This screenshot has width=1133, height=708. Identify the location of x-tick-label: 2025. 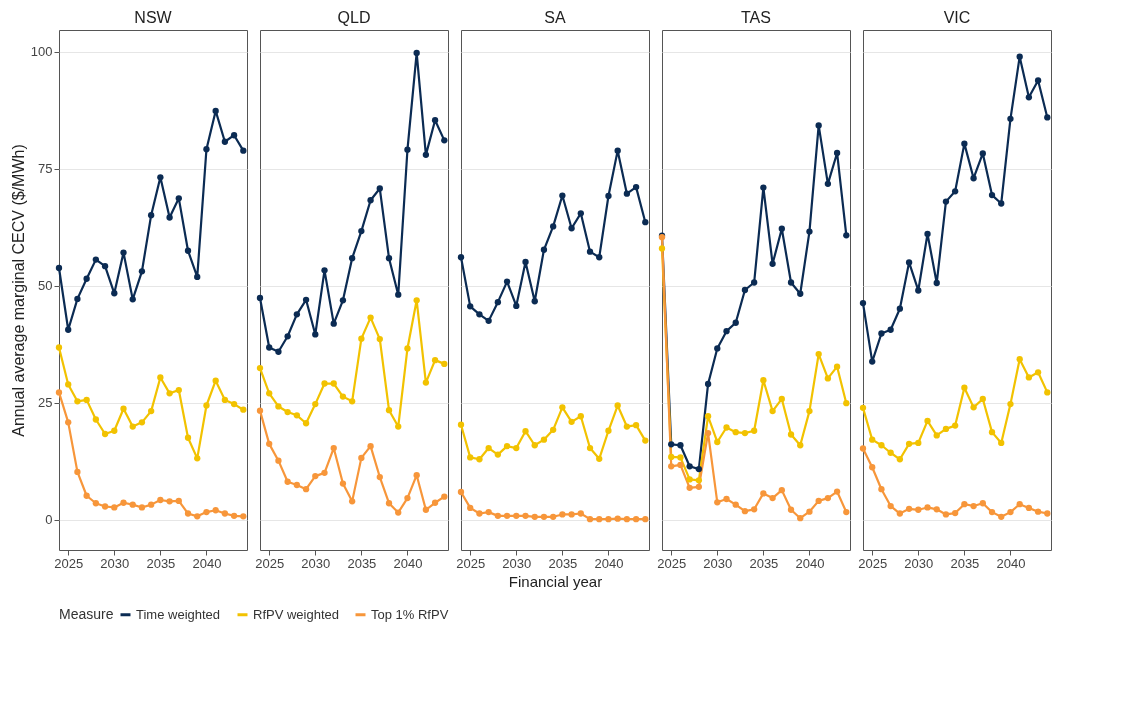
(471, 563).